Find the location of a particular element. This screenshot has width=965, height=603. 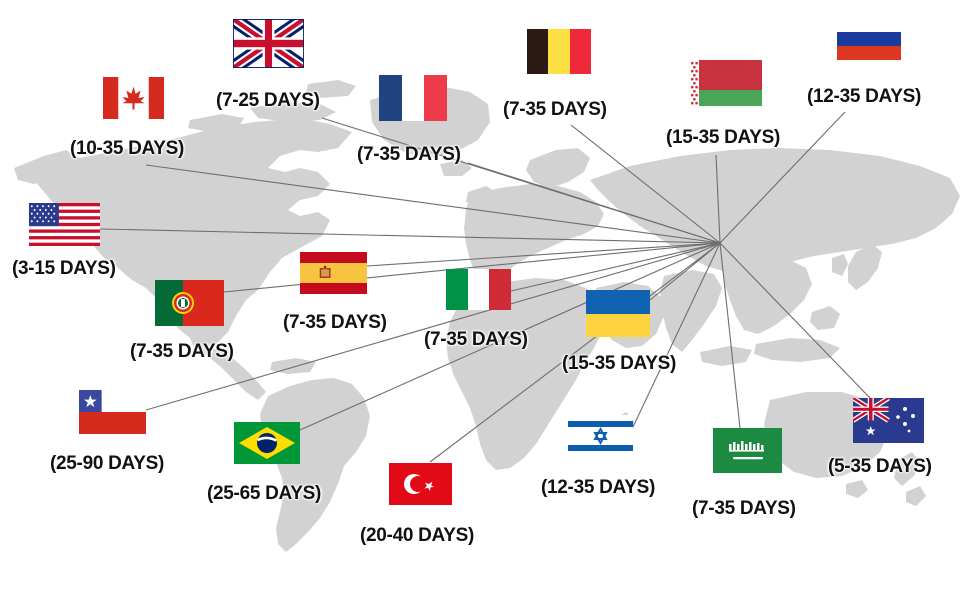

delivery-label-chile: (25-90 DAYS) is located at coordinates (107, 463).